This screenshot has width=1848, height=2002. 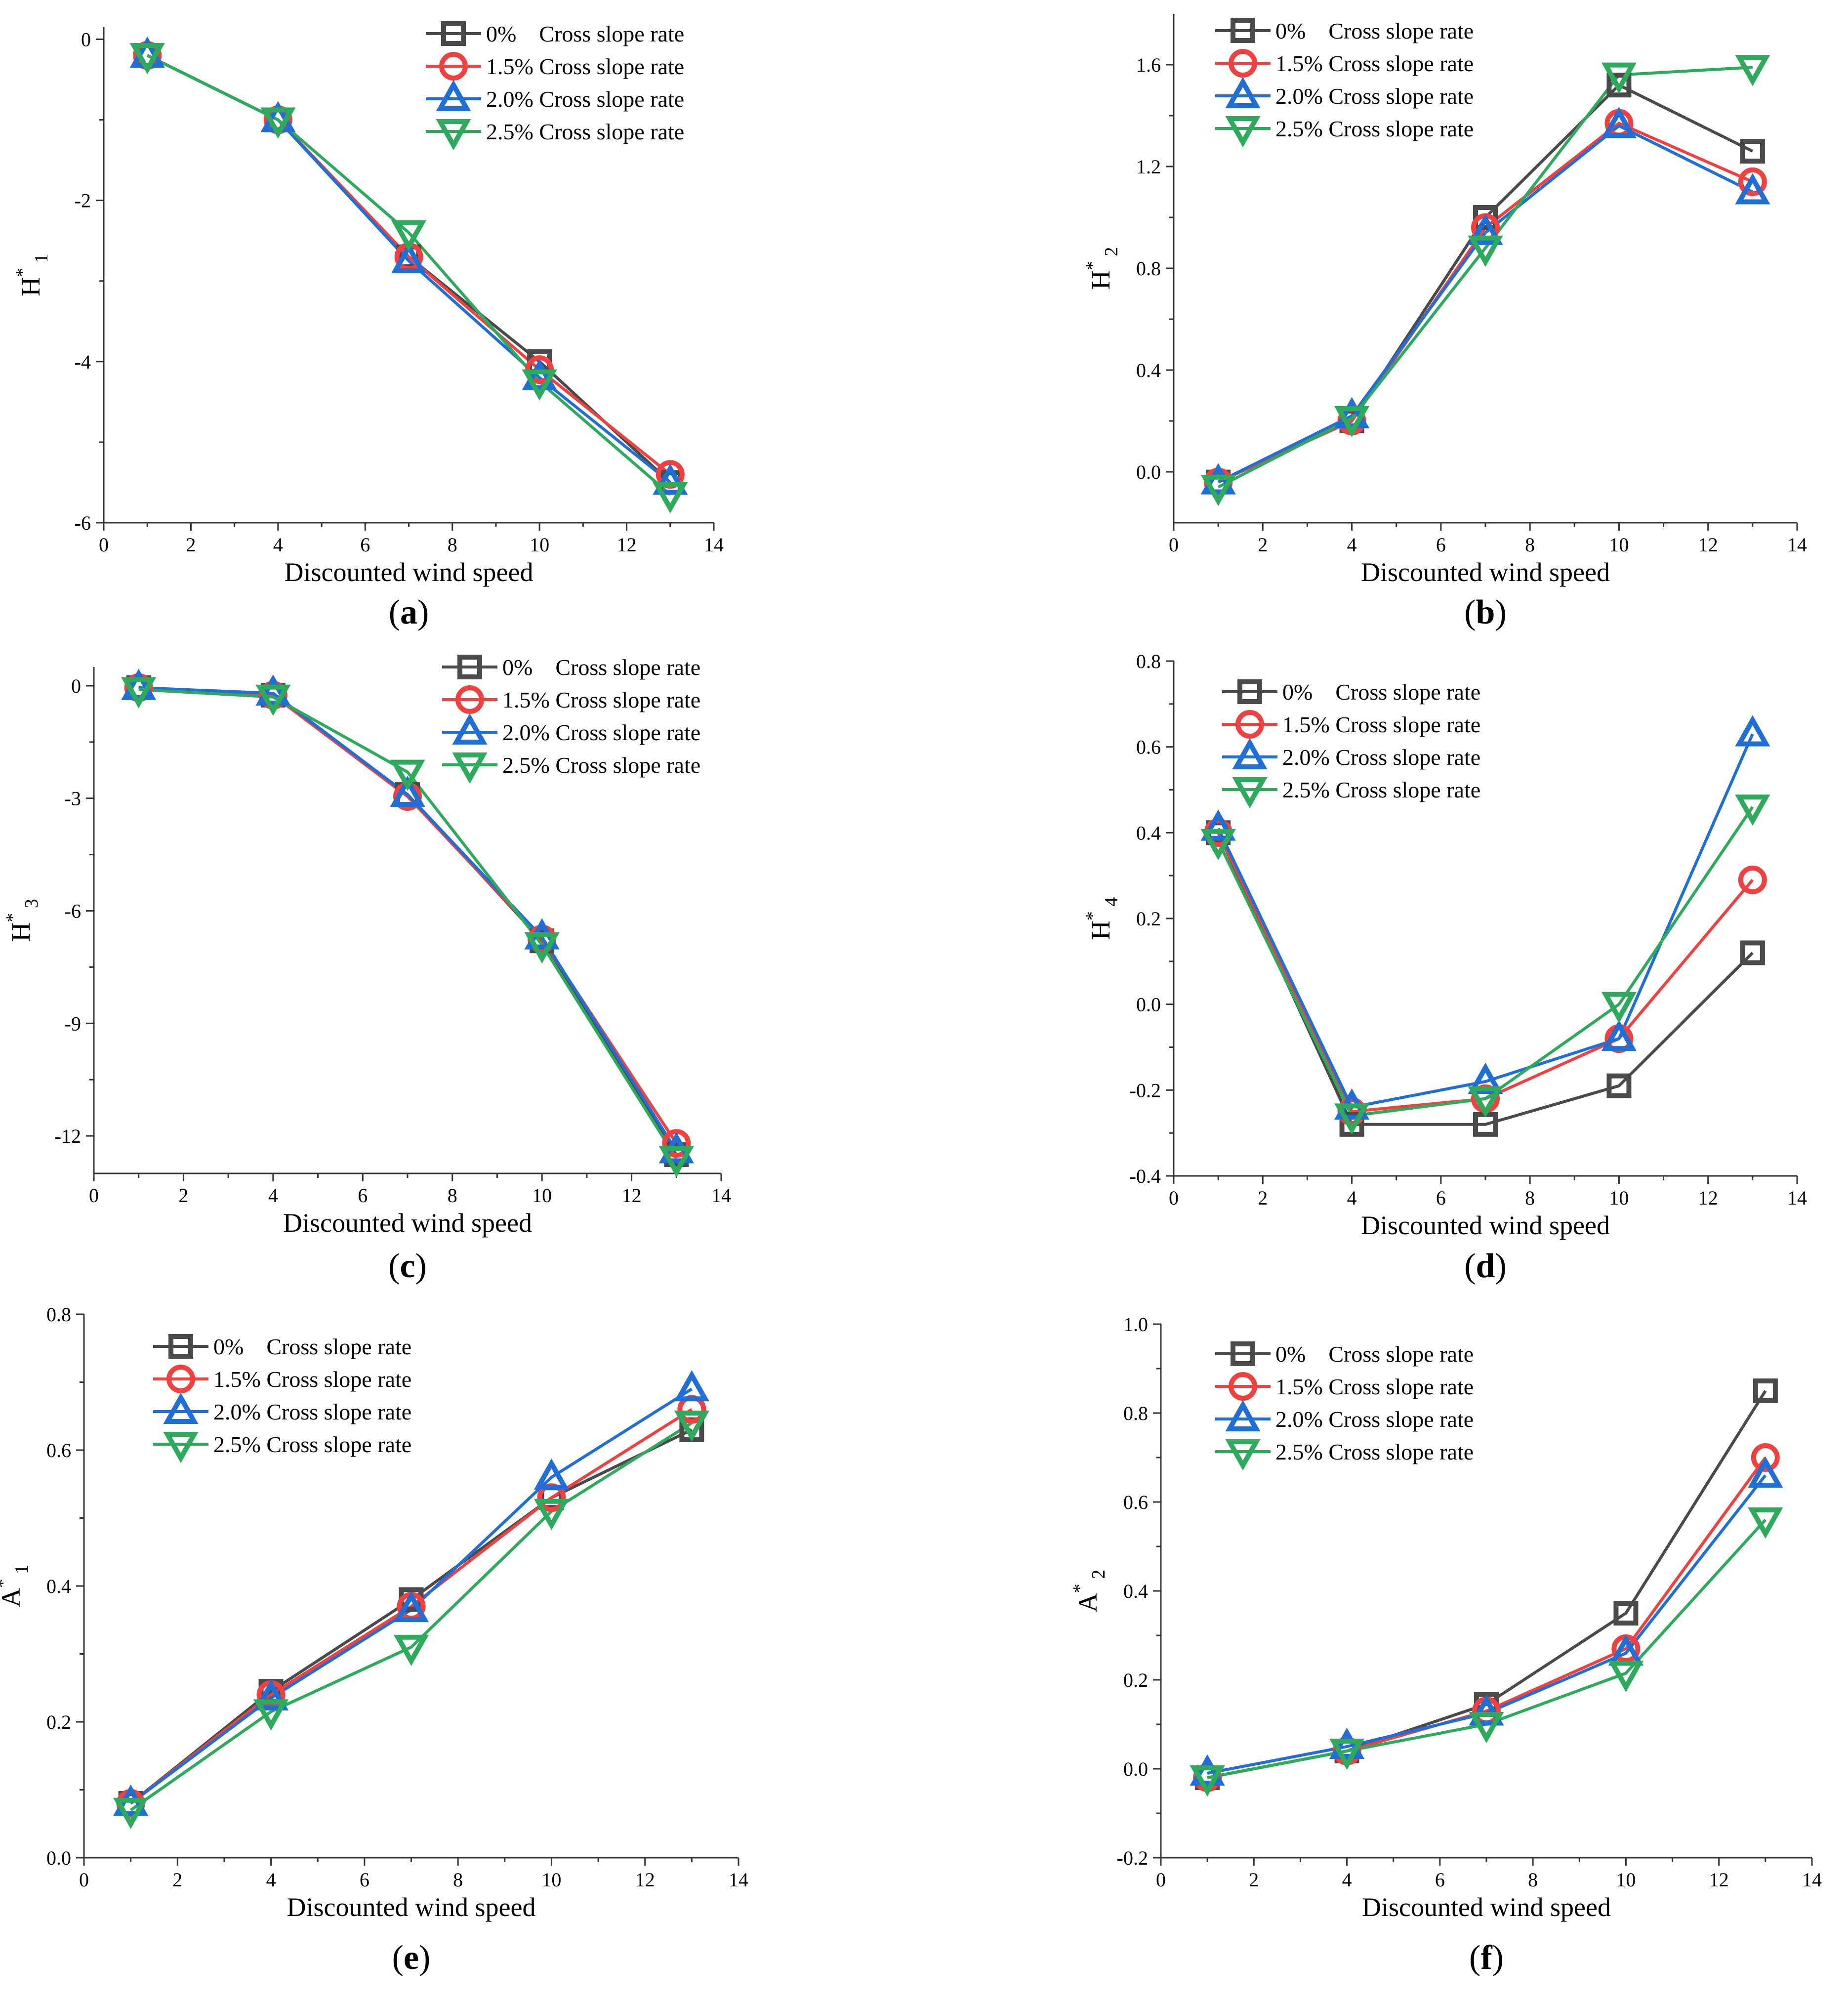 What do you see at coordinates (1619, 1008) in the screenshot?
I see `data-point-s3-p3` at bounding box center [1619, 1008].